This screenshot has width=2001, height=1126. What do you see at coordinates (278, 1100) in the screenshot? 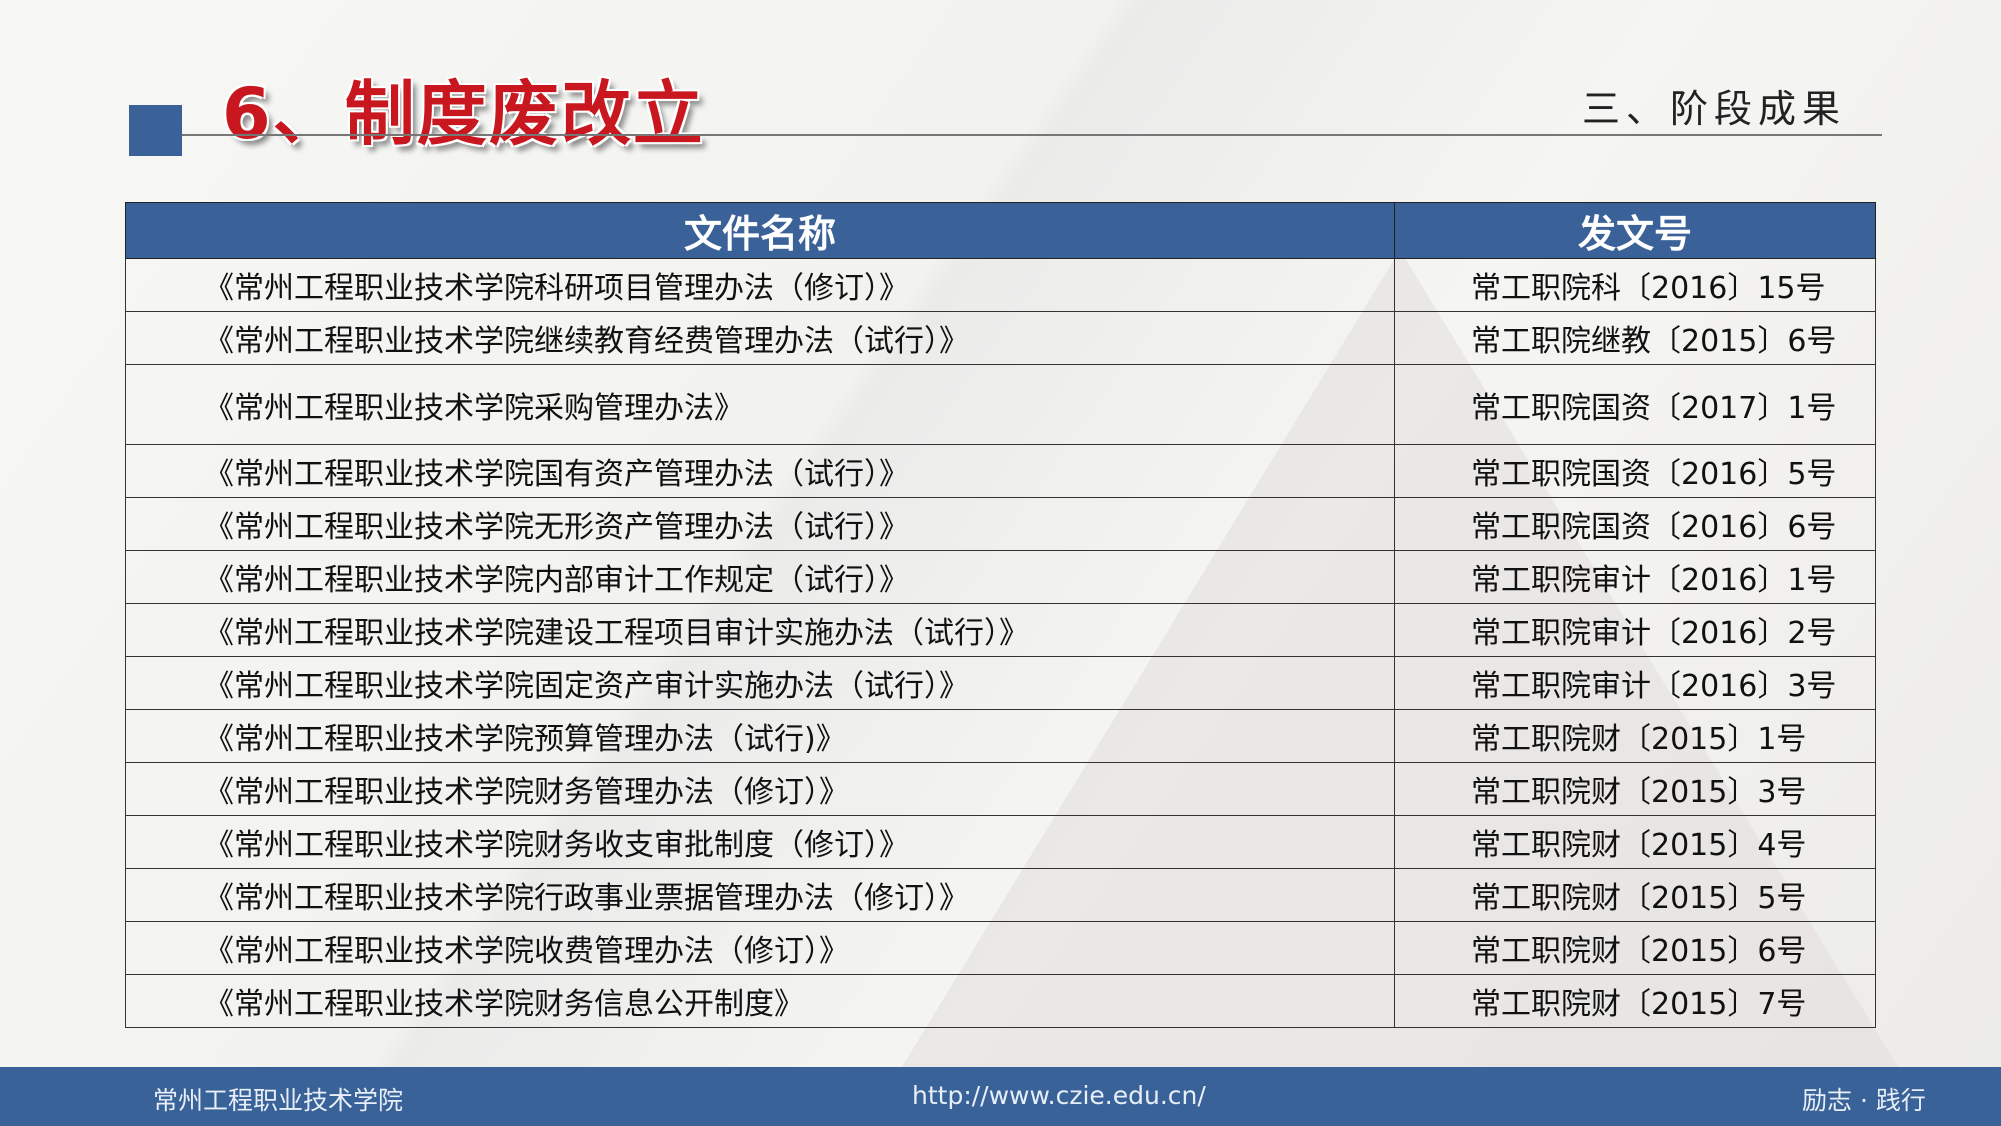
I see `footer-school: 常州工程职业技术学院` at bounding box center [278, 1100].